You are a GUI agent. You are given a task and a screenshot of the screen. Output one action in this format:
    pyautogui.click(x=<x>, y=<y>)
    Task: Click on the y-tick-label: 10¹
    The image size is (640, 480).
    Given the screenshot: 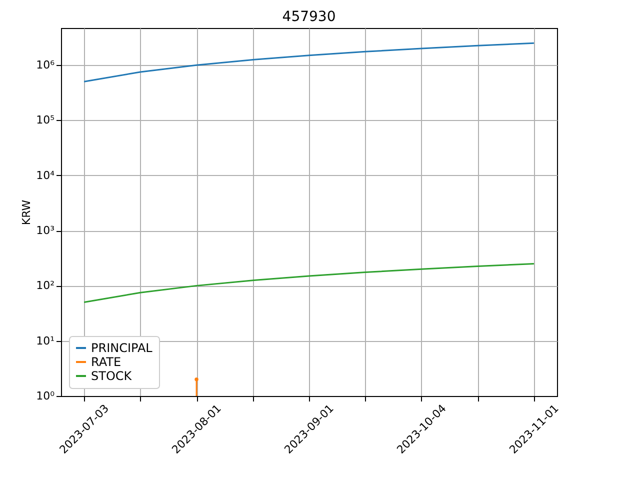 What is the action you would take?
    pyautogui.click(x=45, y=341)
    